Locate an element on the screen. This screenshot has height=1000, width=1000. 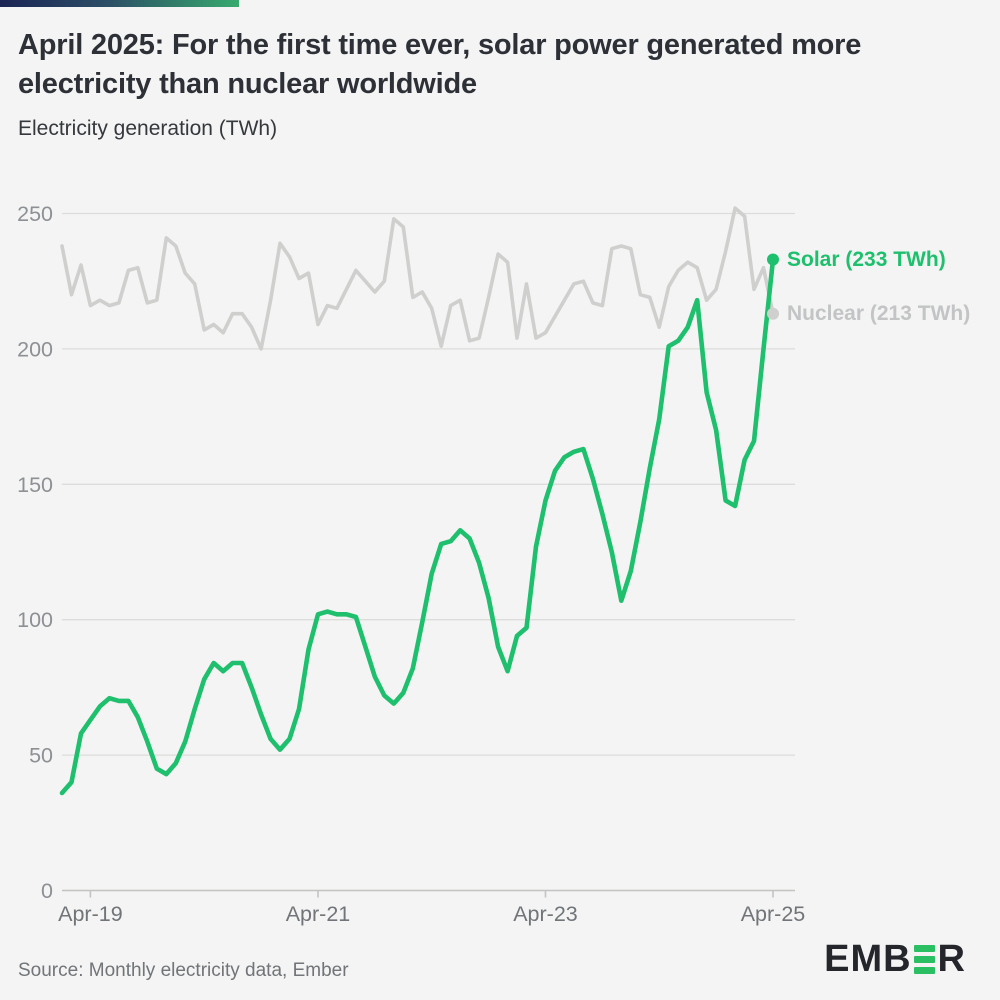
chart-subtitle: Electricity generation (TWh) is located at coordinates (148, 128).